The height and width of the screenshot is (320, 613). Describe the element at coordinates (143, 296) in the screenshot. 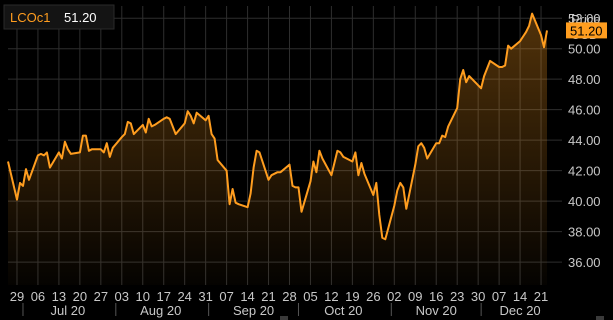

I see `x-tick-label: 10` at that location.